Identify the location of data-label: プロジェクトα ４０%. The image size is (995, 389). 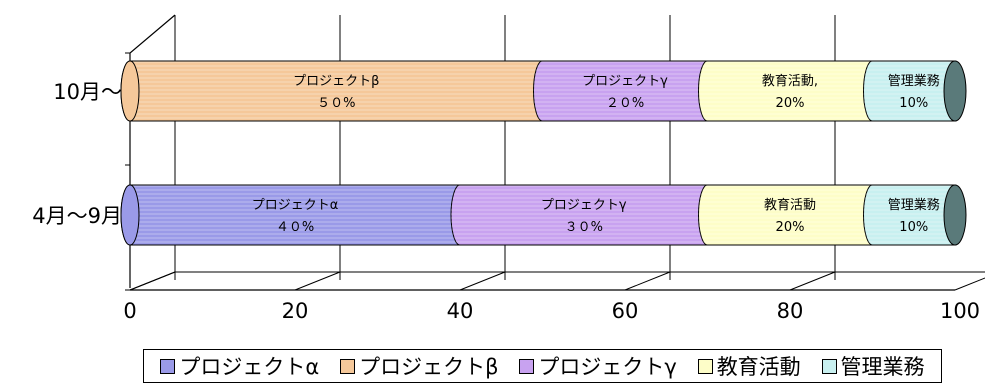
(295, 216).